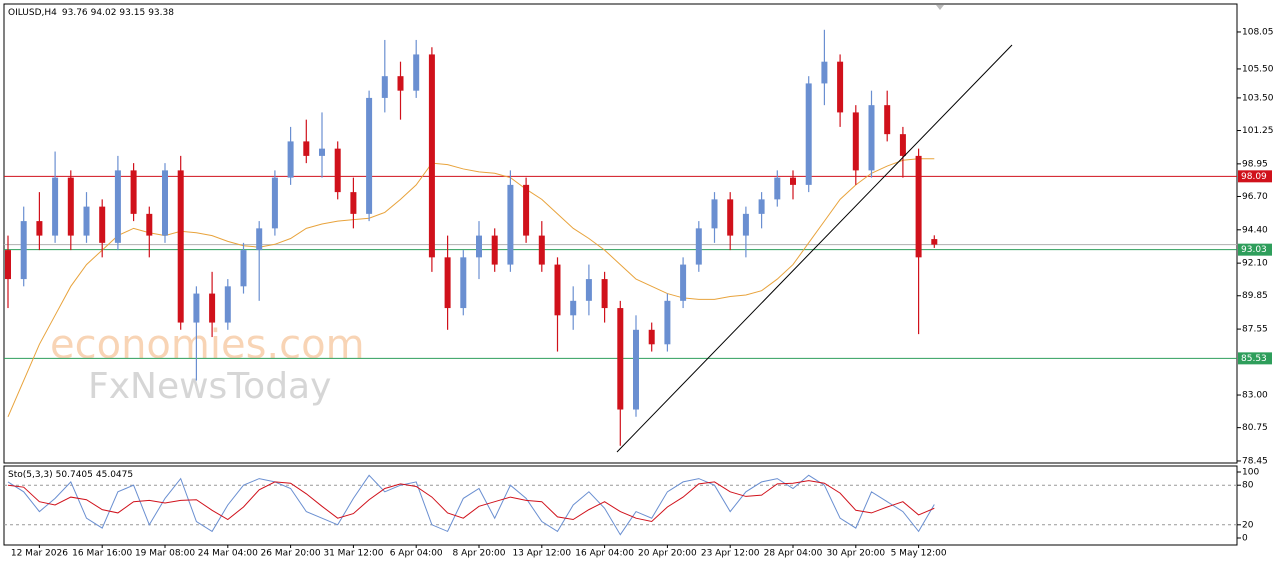  Describe the element at coordinates (1255, 230) in the screenshot. I see `y-tick-label: 94.40` at that location.